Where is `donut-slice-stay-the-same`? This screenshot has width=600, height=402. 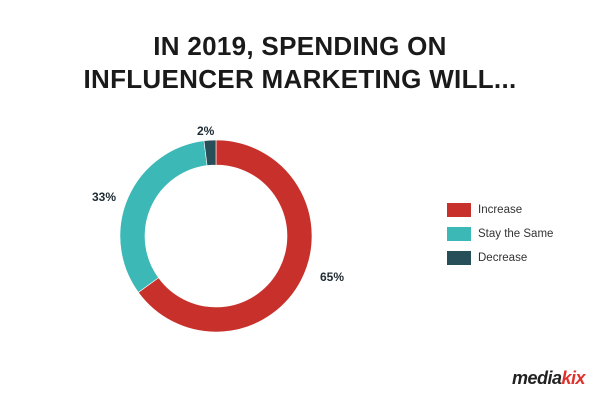
donut-slice-stay-the-same is located at coordinates (163, 216).